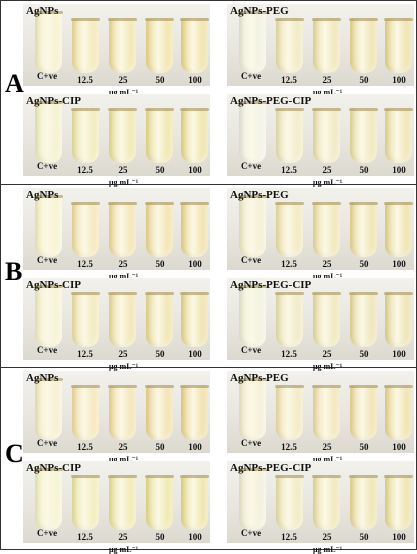  What do you see at coordinates (14, 271) in the screenshot?
I see `section-letter: B` at bounding box center [14, 271].